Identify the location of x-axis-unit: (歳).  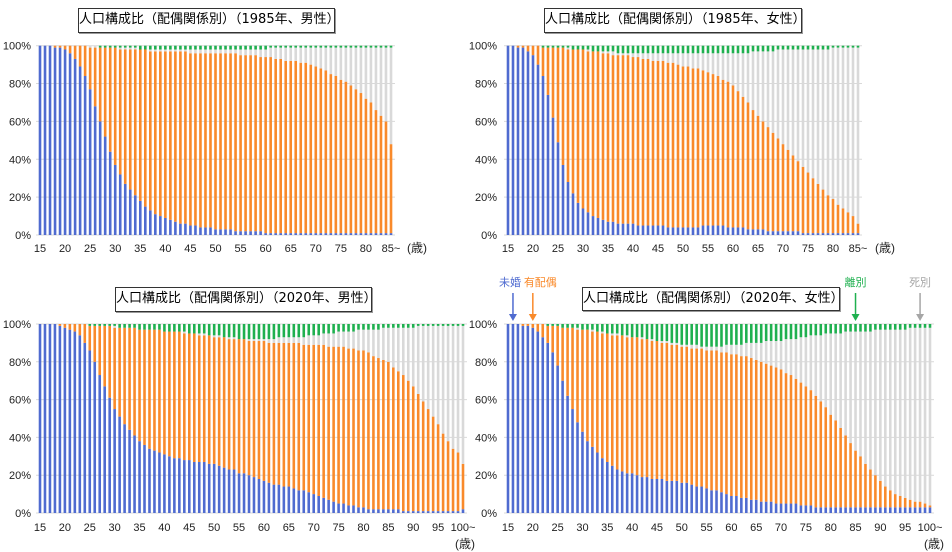
(465, 544).